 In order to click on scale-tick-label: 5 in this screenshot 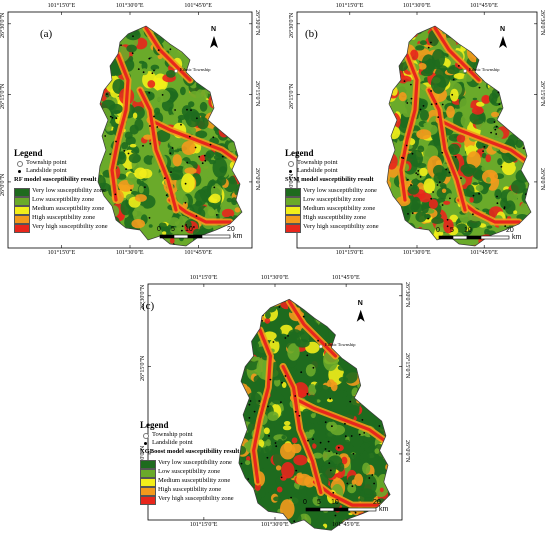, I will do `click(452, 230)`.